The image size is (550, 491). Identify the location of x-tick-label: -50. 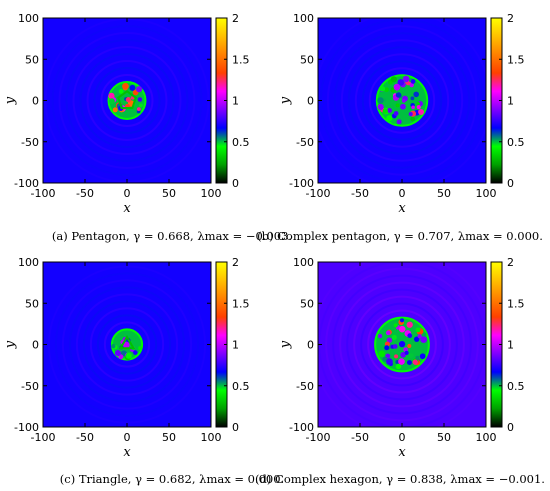
(360, 437).